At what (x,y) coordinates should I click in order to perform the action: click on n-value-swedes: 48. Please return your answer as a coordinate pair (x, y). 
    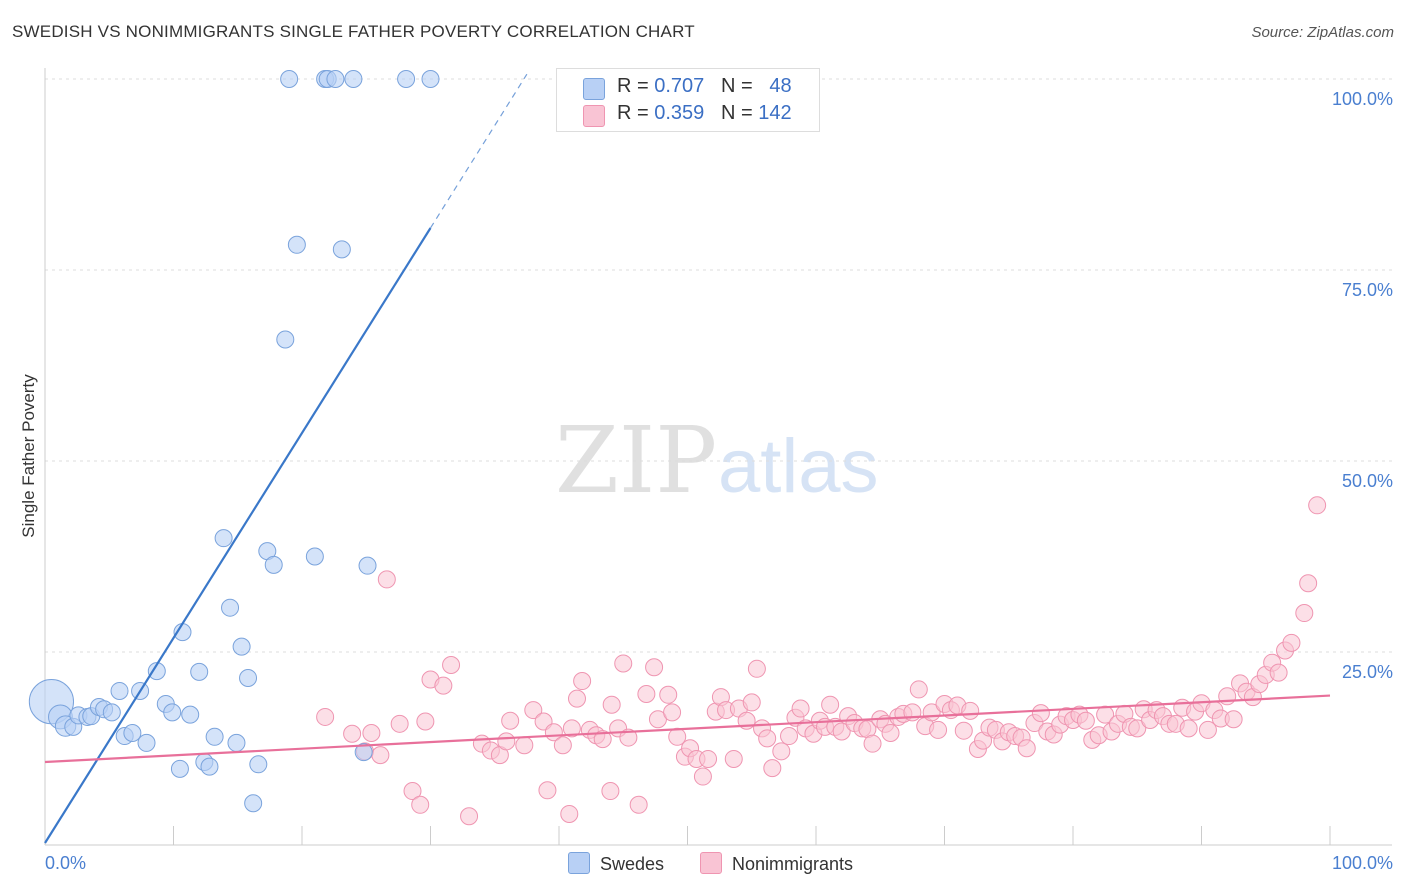
    Looking at the image, I should click on (780, 86).